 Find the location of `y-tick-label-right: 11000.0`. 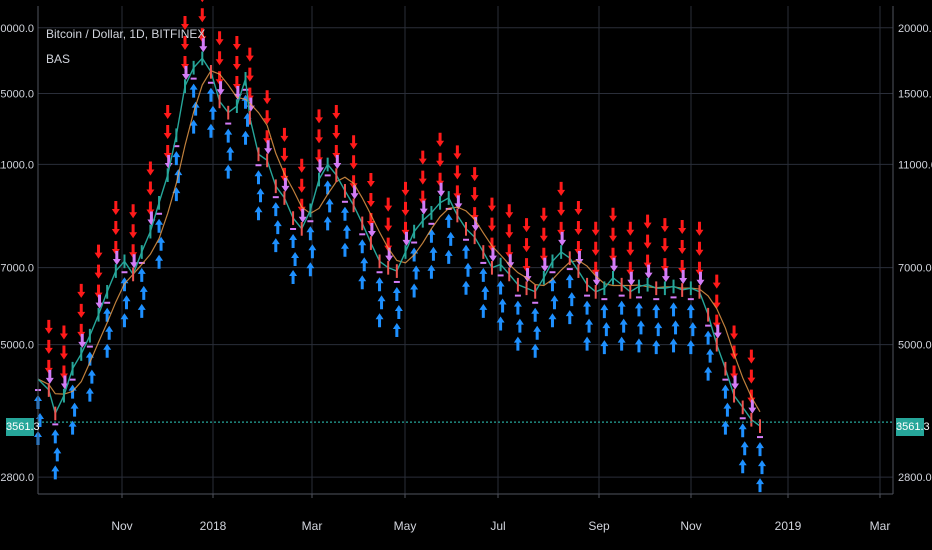

y-tick-label-right: 11000.0 is located at coordinates (915, 165).